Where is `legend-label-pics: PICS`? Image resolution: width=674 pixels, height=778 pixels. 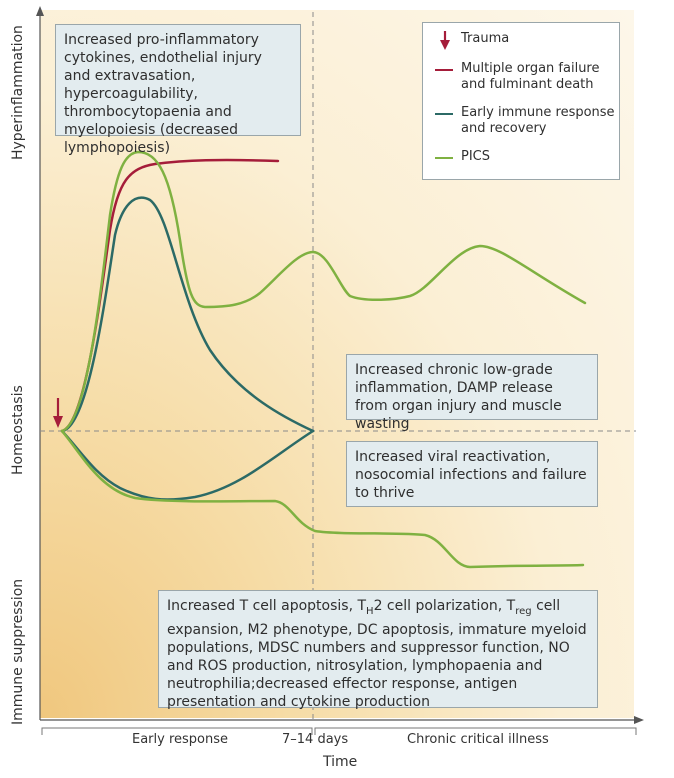
legend-label-pics: PICS is located at coordinates (476, 156).